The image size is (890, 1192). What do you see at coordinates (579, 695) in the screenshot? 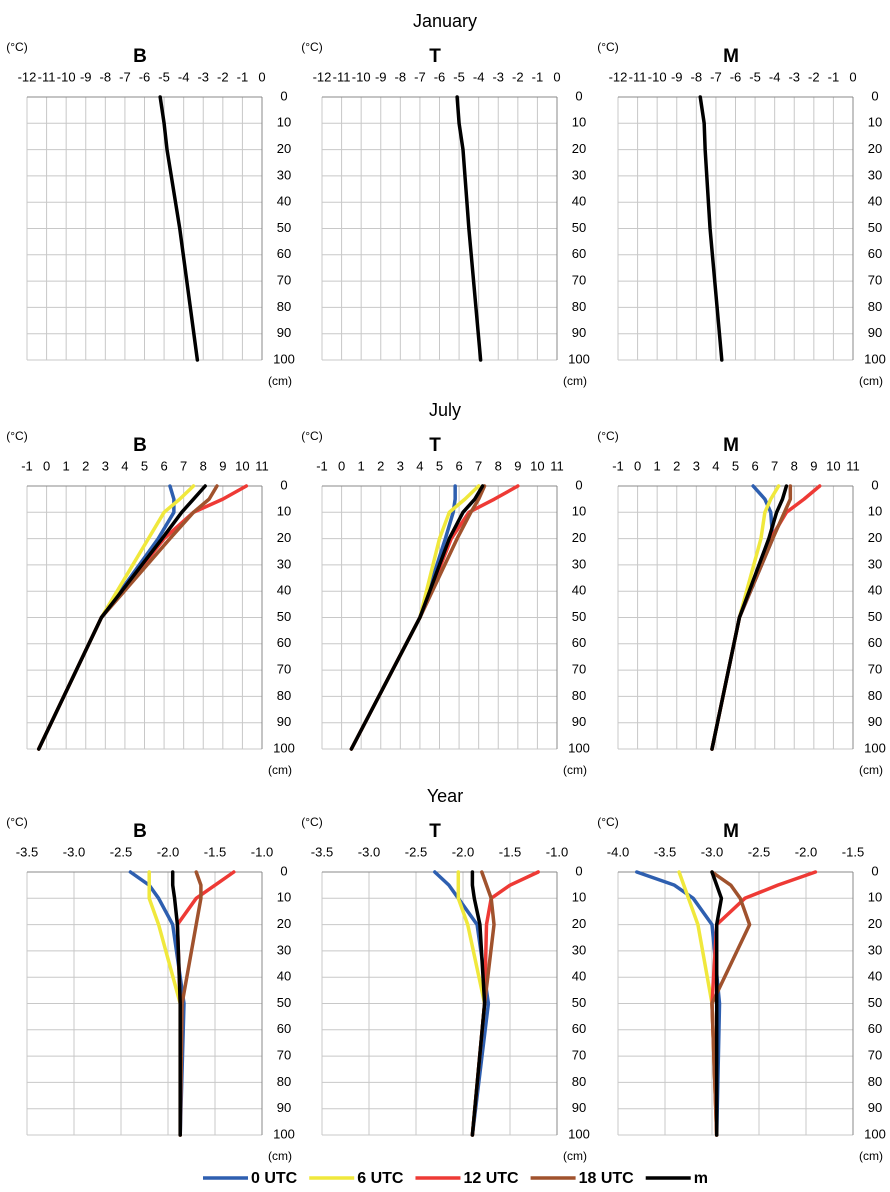
I see `y-tick-label: 80` at bounding box center [579, 695].